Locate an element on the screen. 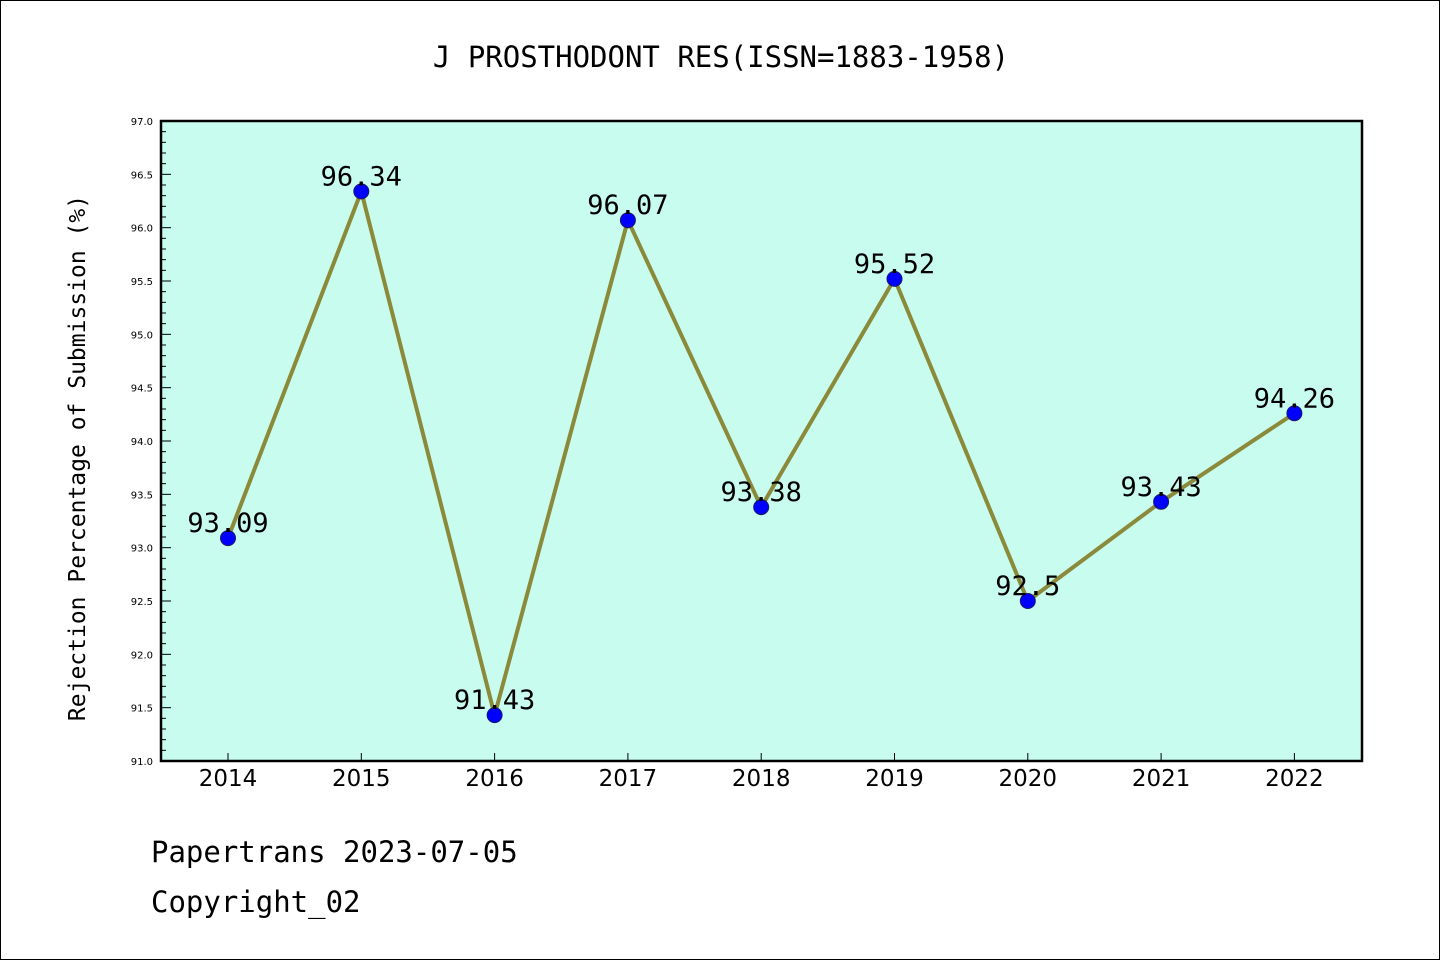 The height and width of the screenshot is (961, 1440). data-label: 93.38 is located at coordinates (761, 492).